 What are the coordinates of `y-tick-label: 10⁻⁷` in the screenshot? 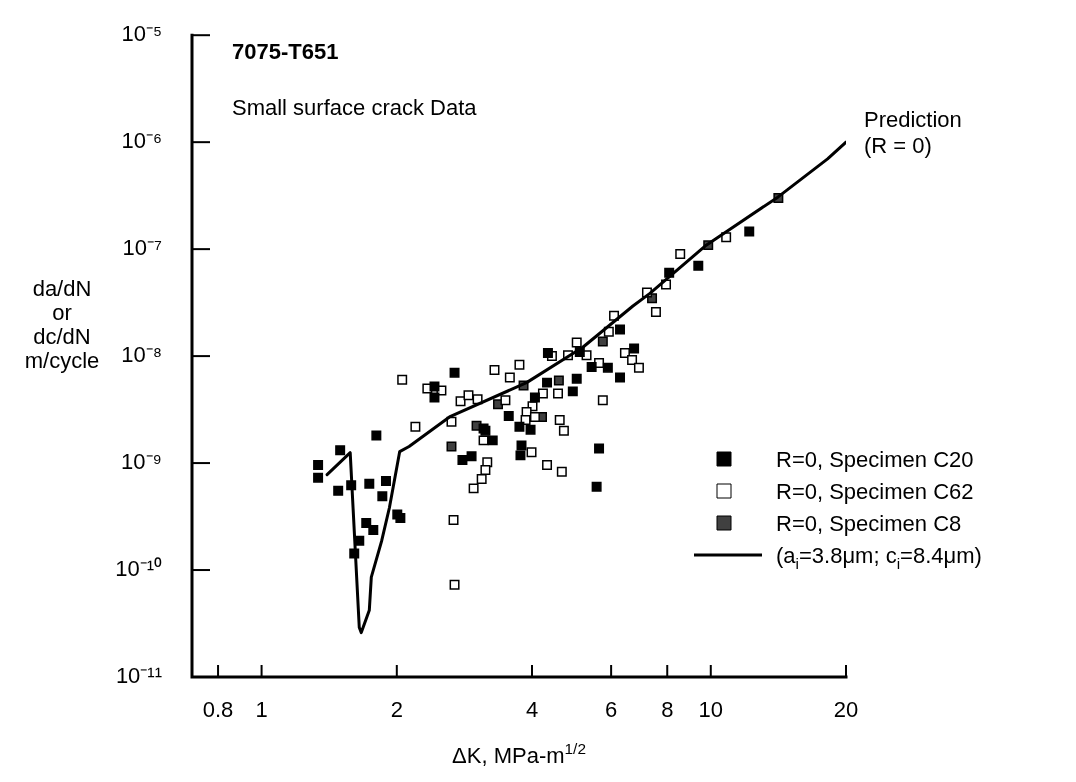 It's located at (142, 248).